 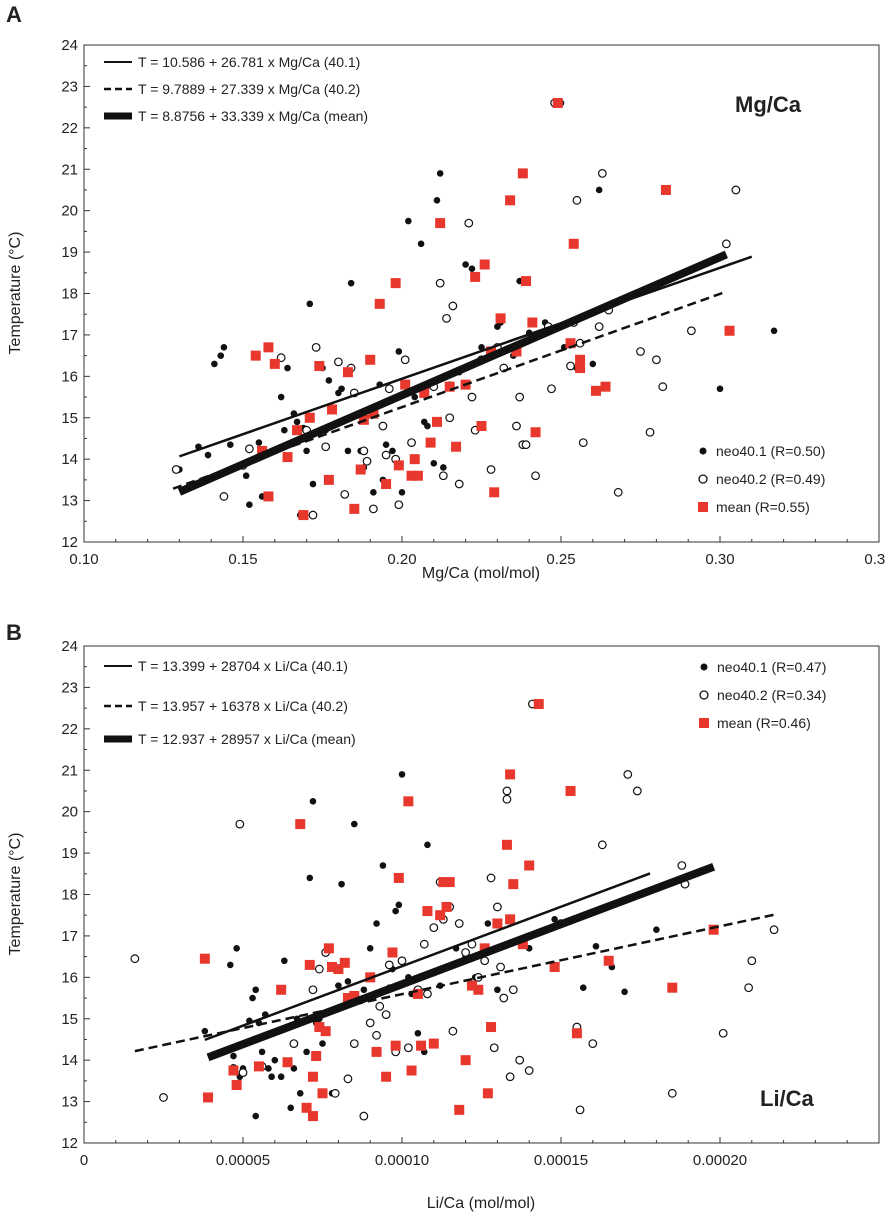 I want to click on y-axis-b: 12 13 14 15 16 17 18 19 20 21 22 23 24, so click(x=75, y=895).